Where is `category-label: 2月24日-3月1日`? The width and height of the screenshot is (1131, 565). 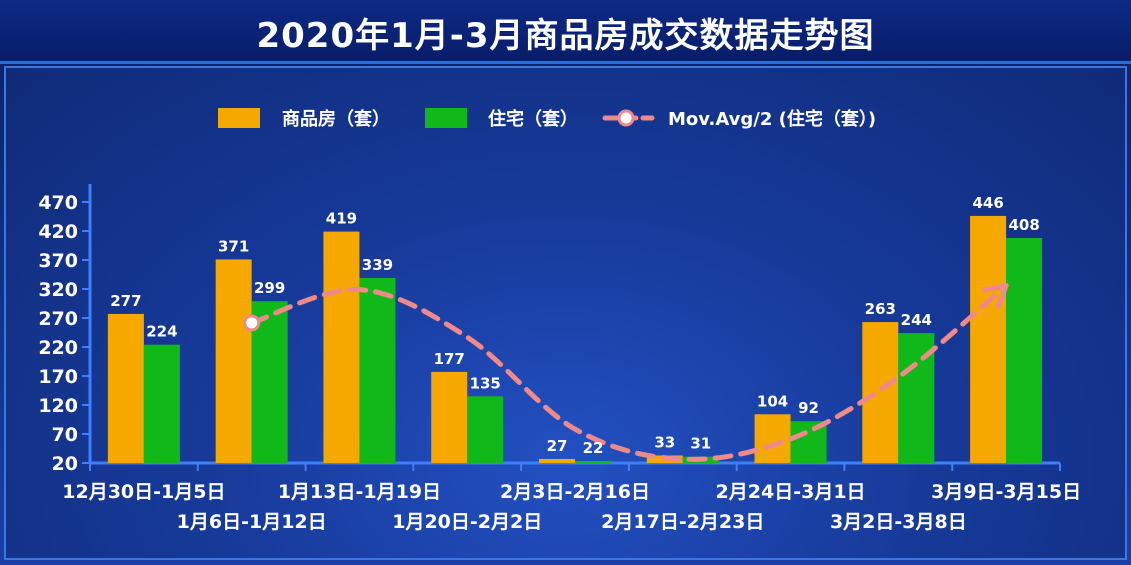
category-label: 2月24日-3月1日 is located at coordinates (791, 492).